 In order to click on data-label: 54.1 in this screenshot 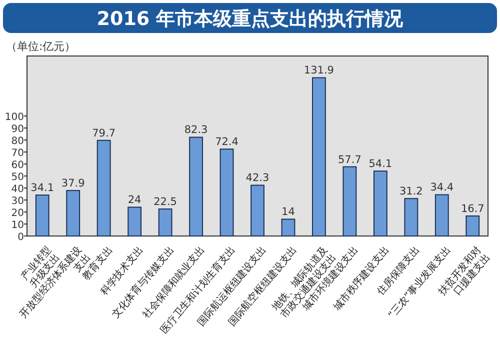, I will do `click(380, 164)`.